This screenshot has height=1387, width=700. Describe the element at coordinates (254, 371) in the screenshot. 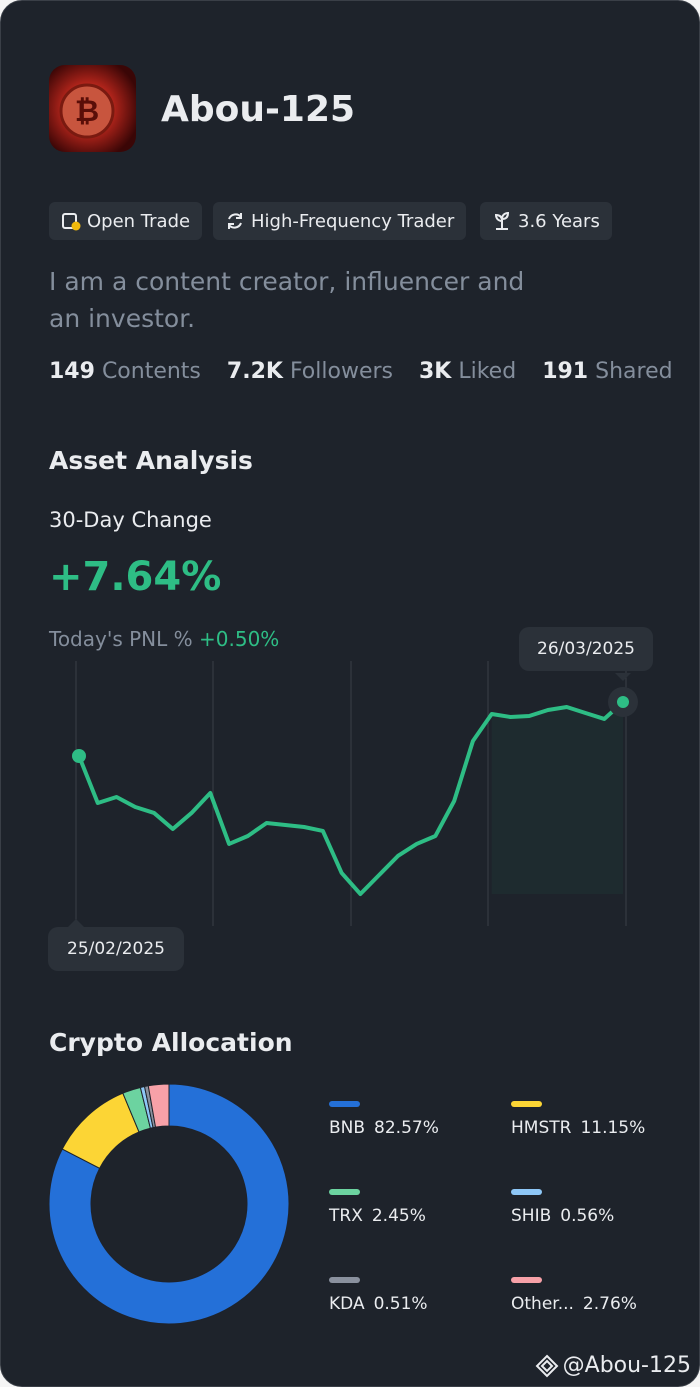

I see `stat-value: 7.2K` at that location.